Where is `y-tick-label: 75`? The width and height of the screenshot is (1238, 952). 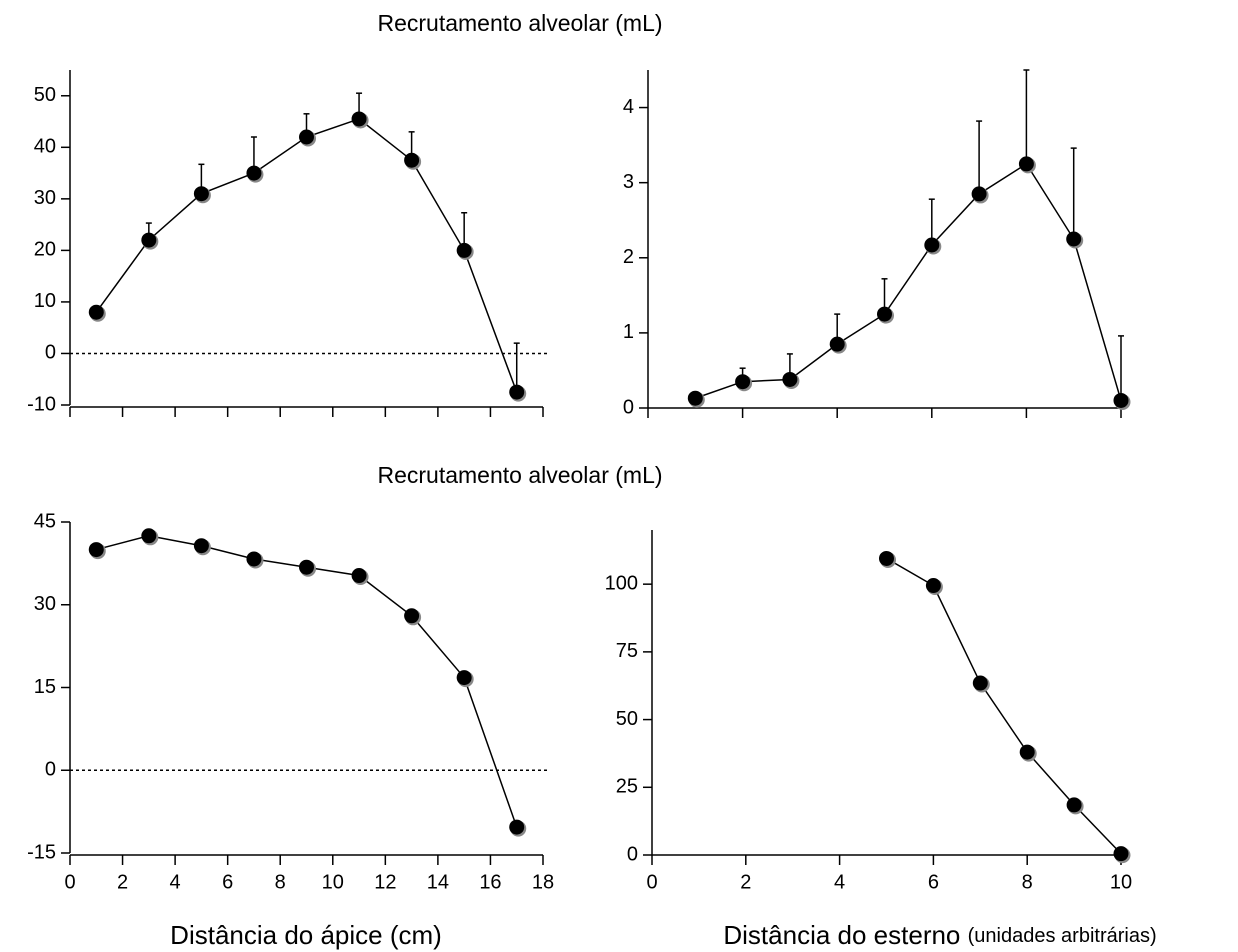
y-tick-label: 75 is located at coordinates (627, 651).